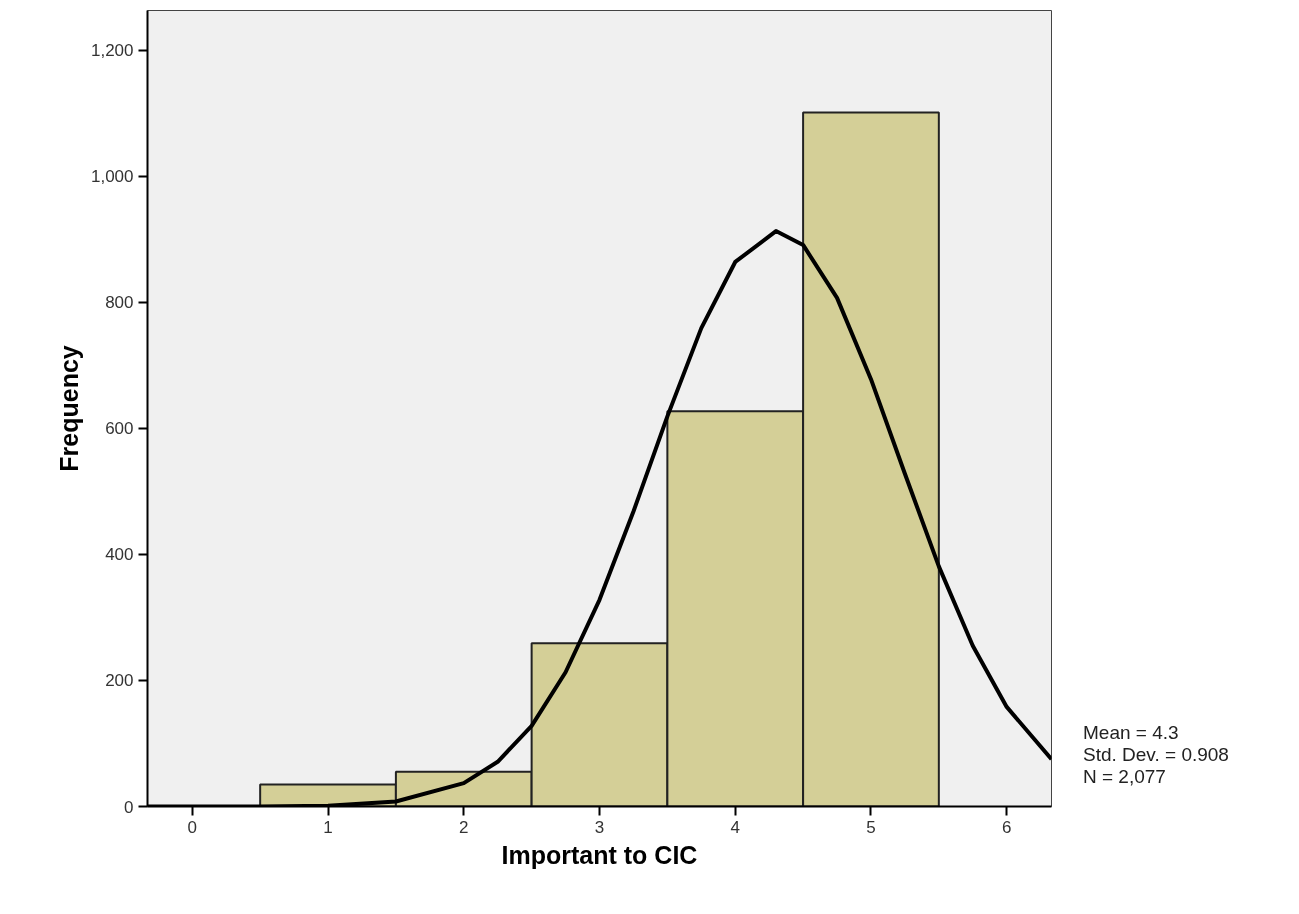 This screenshot has height=914, width=1299. Describe the element at coordinates (112, 177) in the screenshot. I see `y-tick-label: 1,000` at that location.